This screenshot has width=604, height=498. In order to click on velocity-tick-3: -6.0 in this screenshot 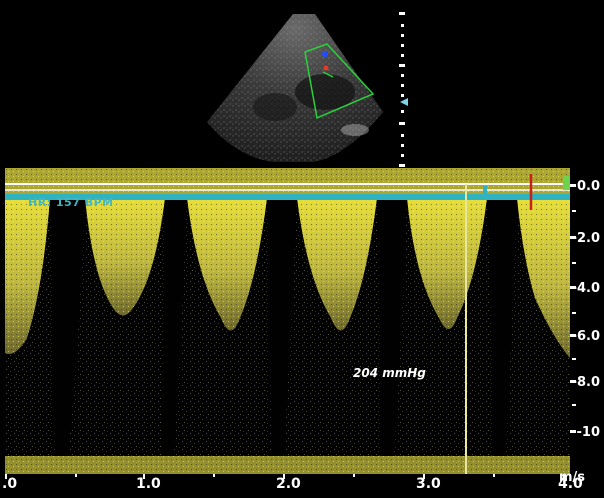, I will do `click(585, 336)`.